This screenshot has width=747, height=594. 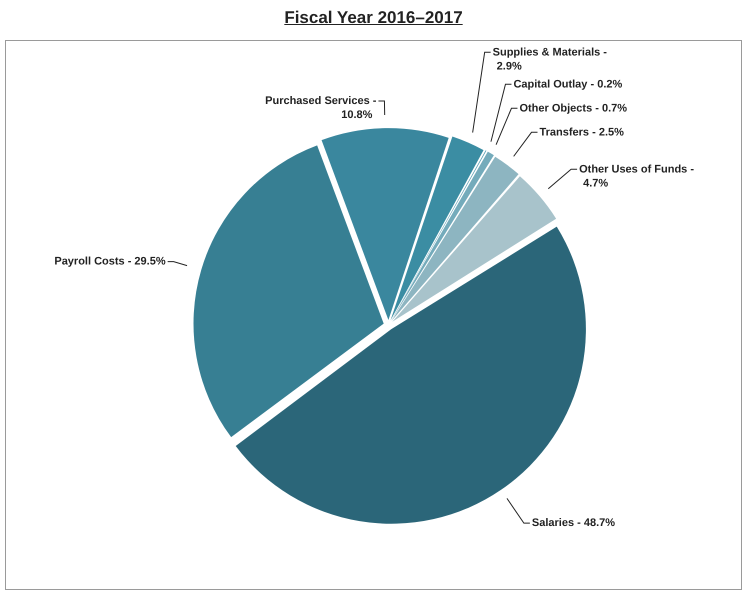 I want to click on data-label: 2.9%, so click(x=509, y=66).